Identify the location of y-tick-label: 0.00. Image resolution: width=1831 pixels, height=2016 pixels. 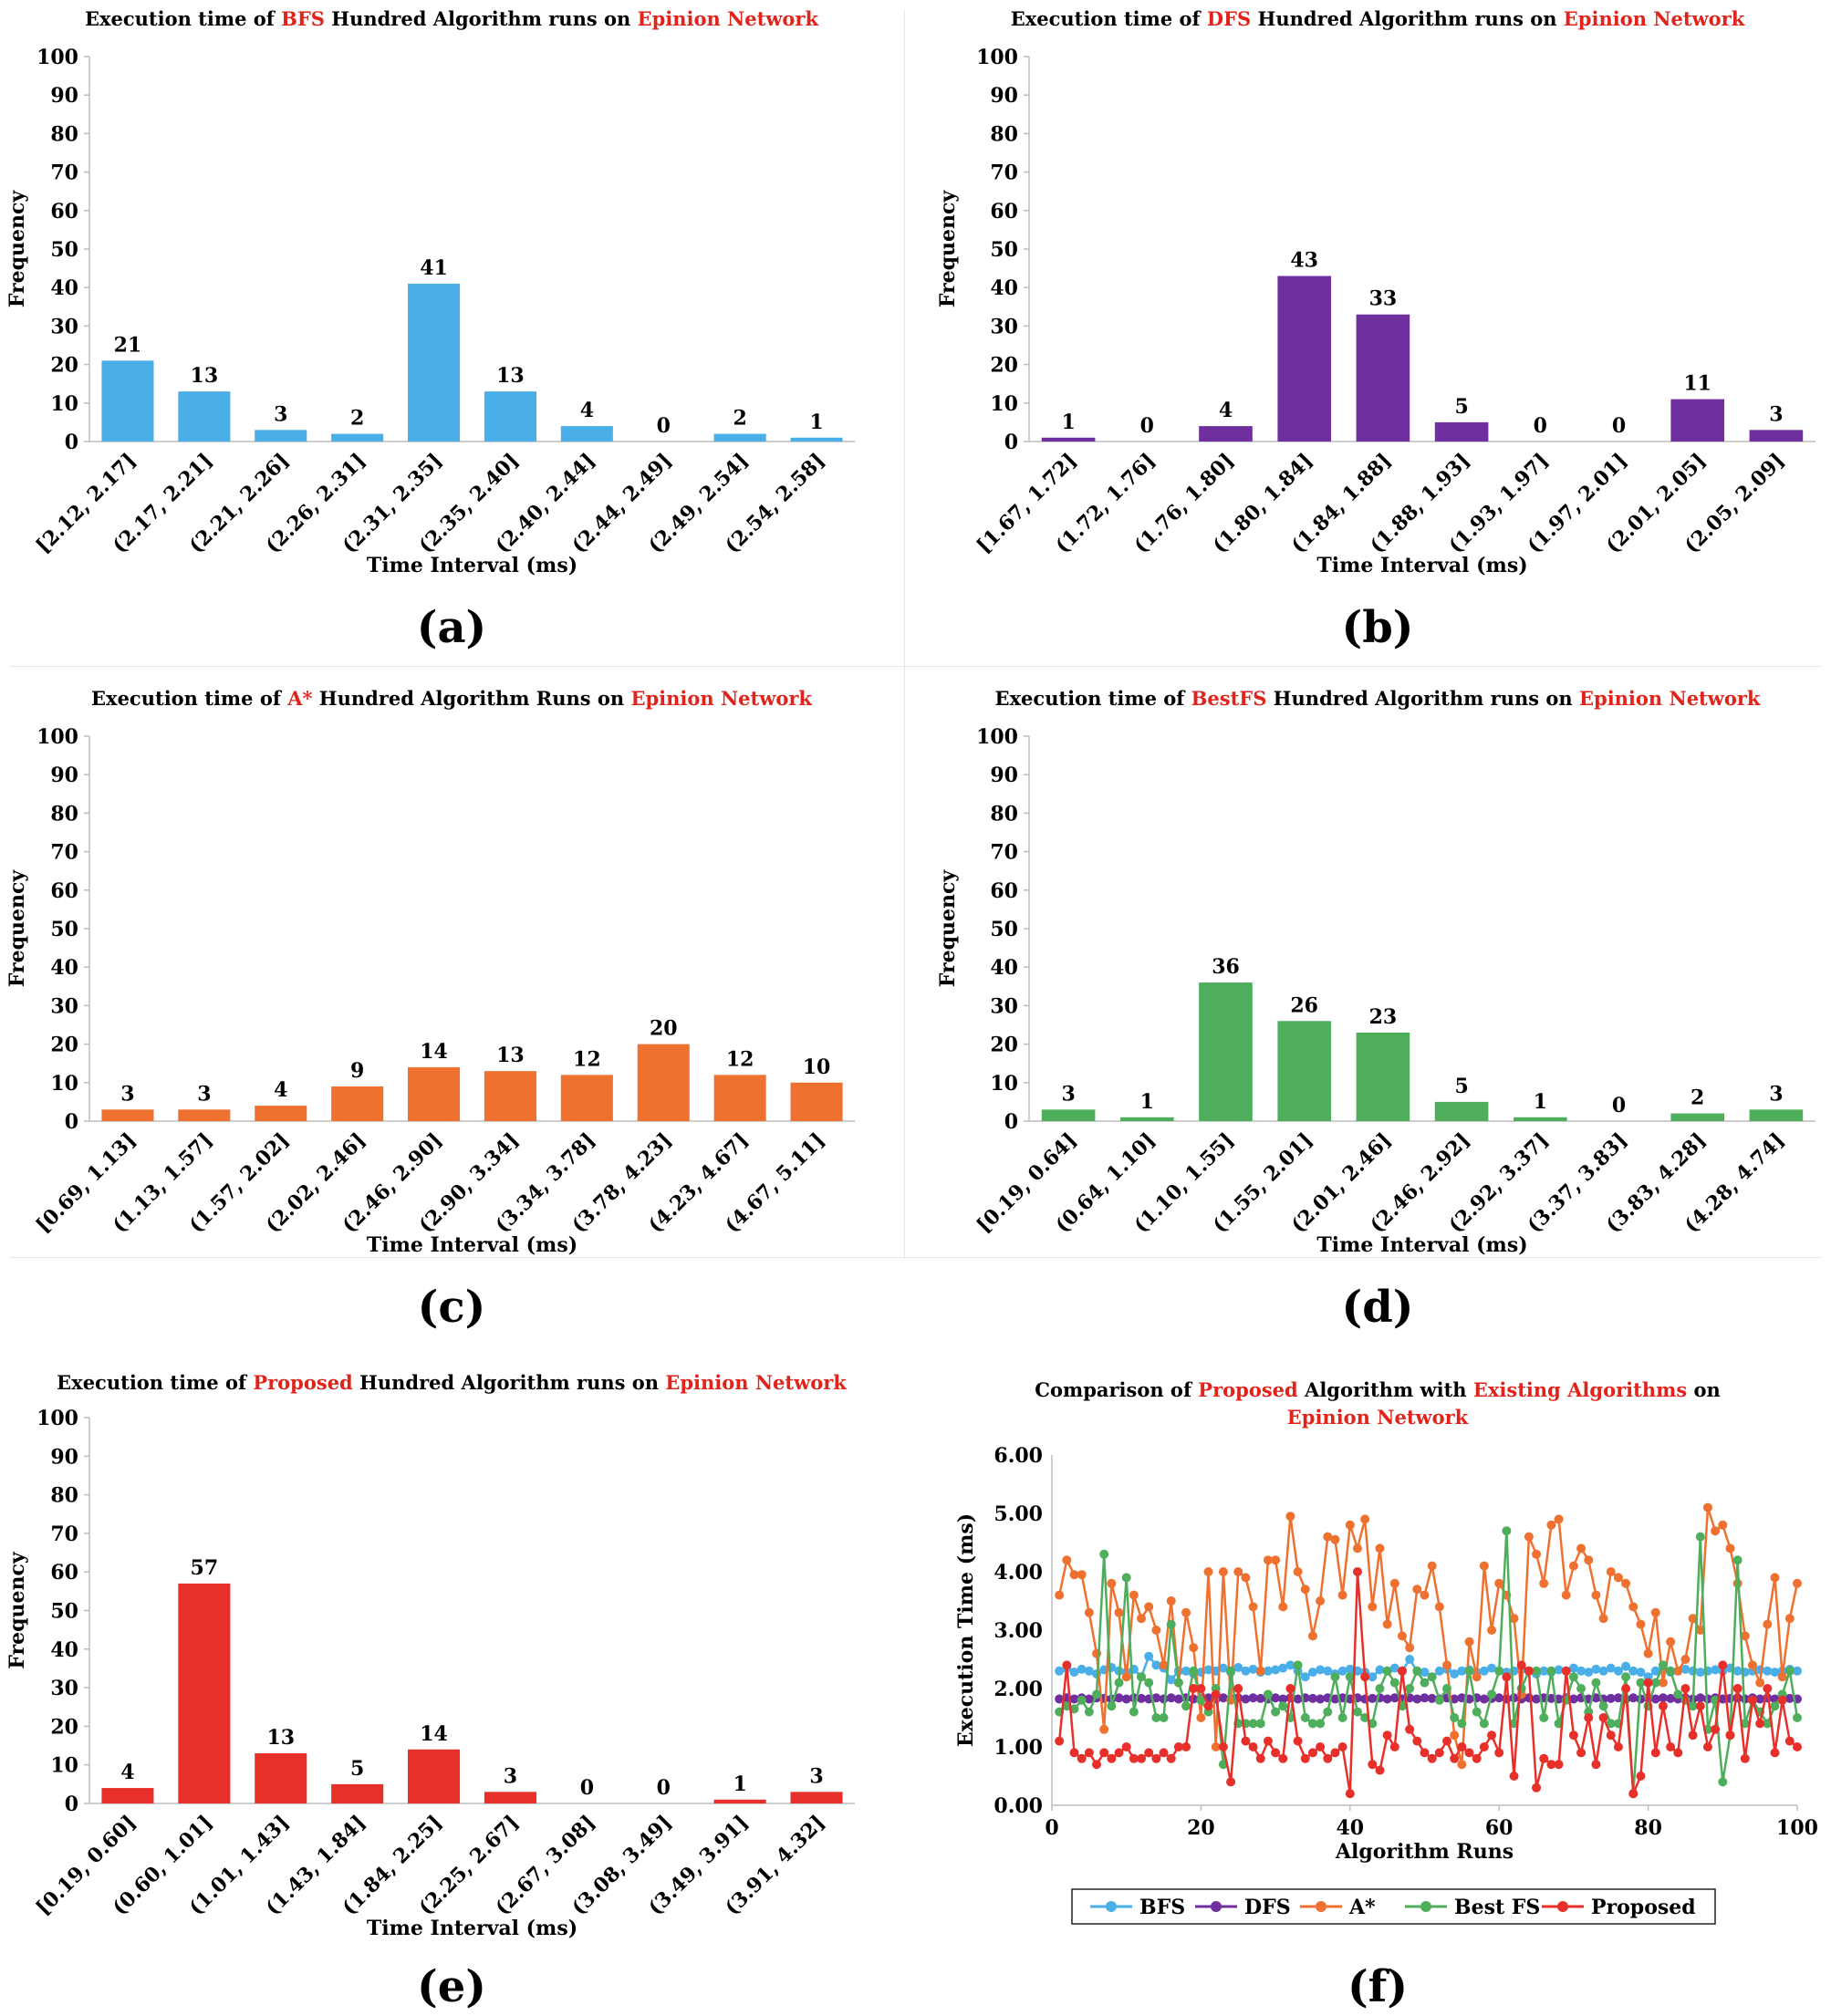
(1019, 1806).